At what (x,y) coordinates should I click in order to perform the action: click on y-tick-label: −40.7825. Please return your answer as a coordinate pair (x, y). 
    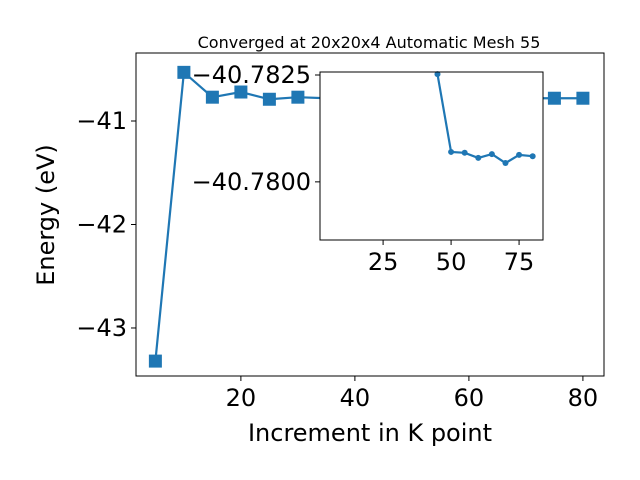
    Looking at the image, I should click on (251, 75).